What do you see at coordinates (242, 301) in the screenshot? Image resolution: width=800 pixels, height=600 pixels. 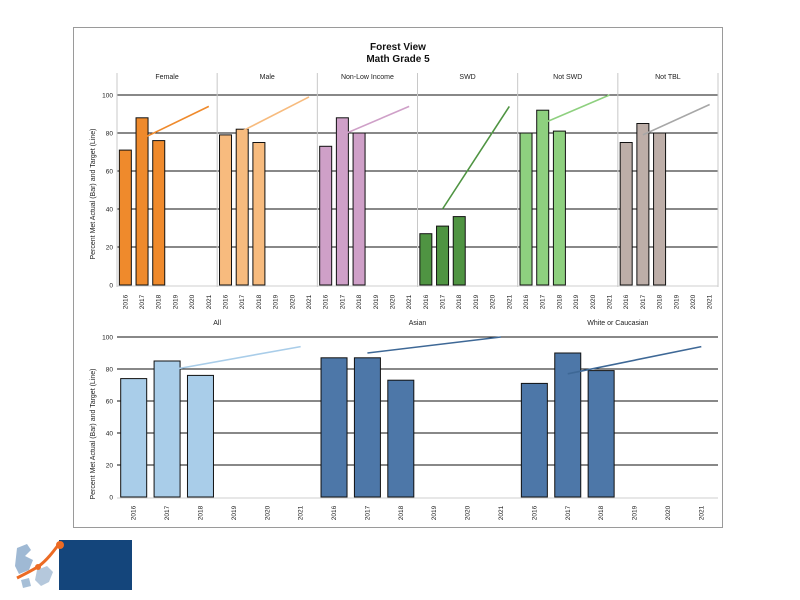 I see `x-tick-label-r0-1-1: 2017` at bounding box center [242, 301].